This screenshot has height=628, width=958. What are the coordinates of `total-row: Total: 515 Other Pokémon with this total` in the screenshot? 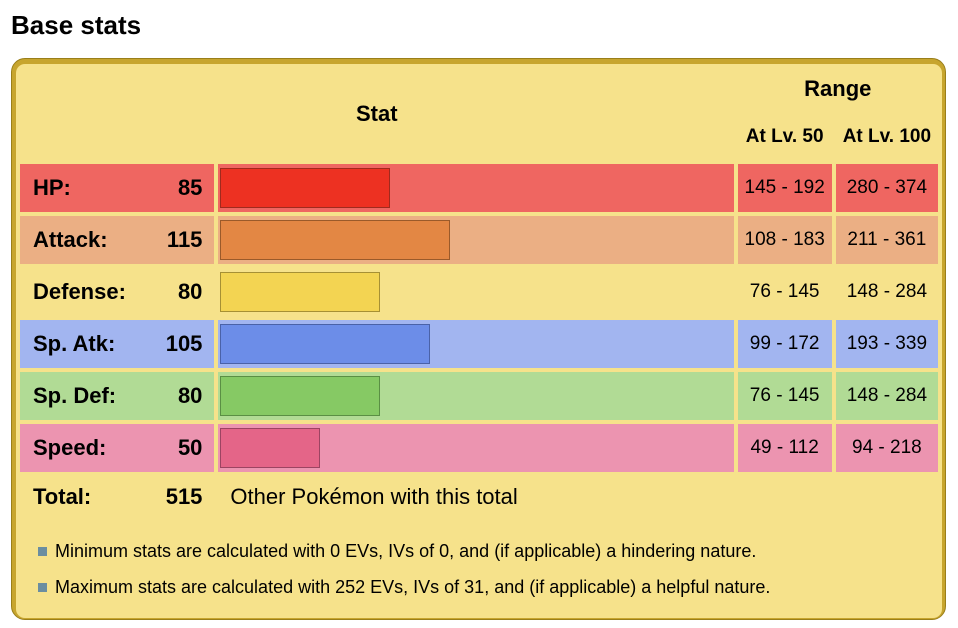 It's located at (479, 497).